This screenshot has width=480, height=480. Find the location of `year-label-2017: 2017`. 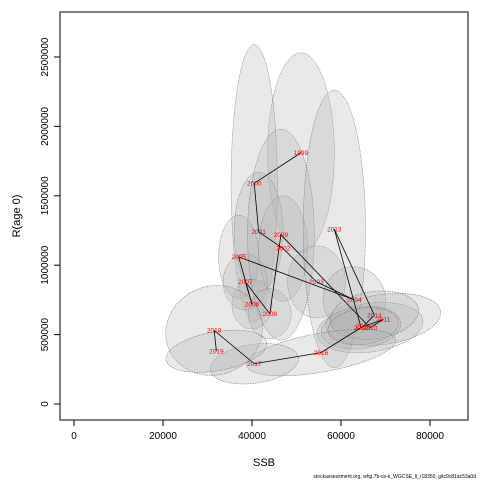

year-label-2017: 2017 is located at coordinates (254, 364).